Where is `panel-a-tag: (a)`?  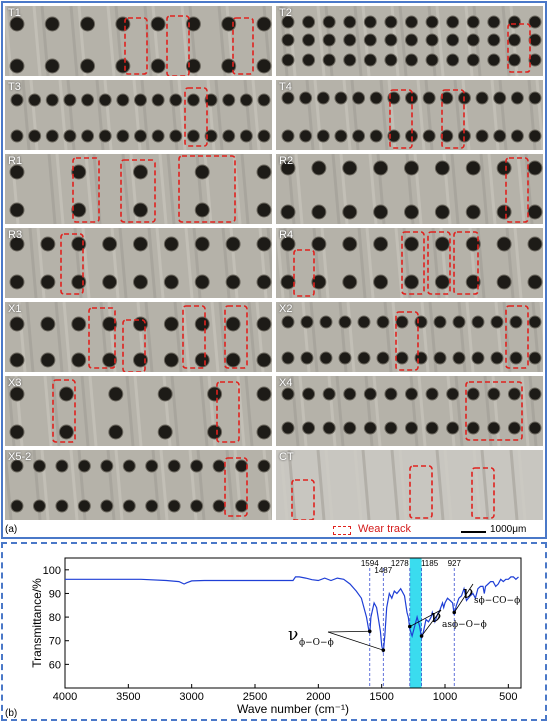 panel-a-tag: (a) is located at coordinates (11, 529).